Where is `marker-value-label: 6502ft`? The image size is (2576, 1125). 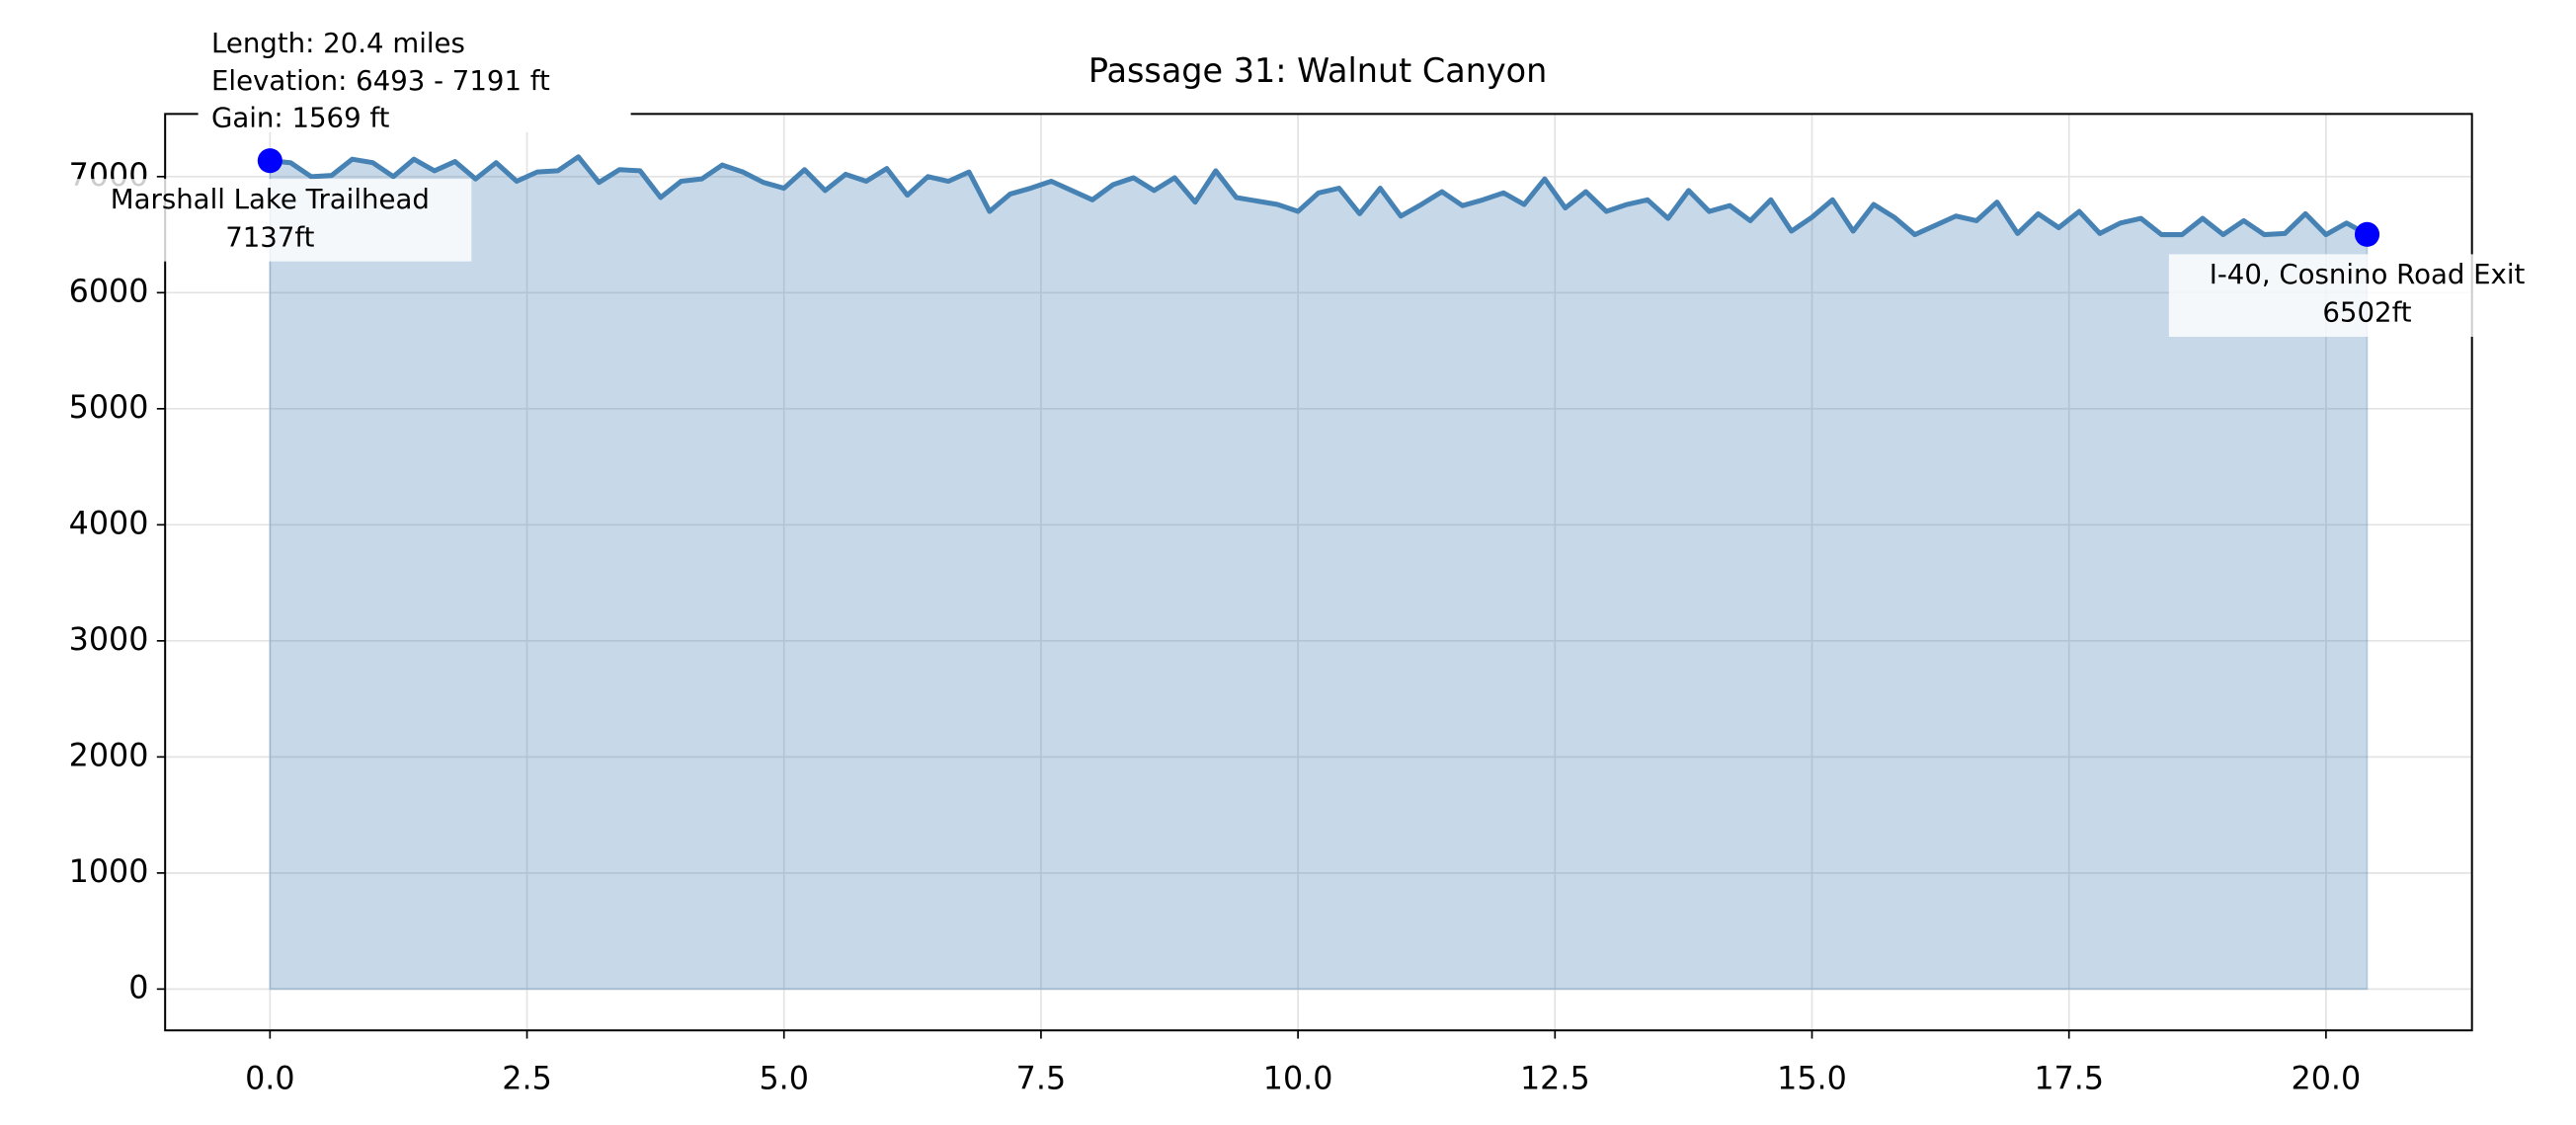 marker-value-label: 6502ft is located at coordinates (2366, 312).